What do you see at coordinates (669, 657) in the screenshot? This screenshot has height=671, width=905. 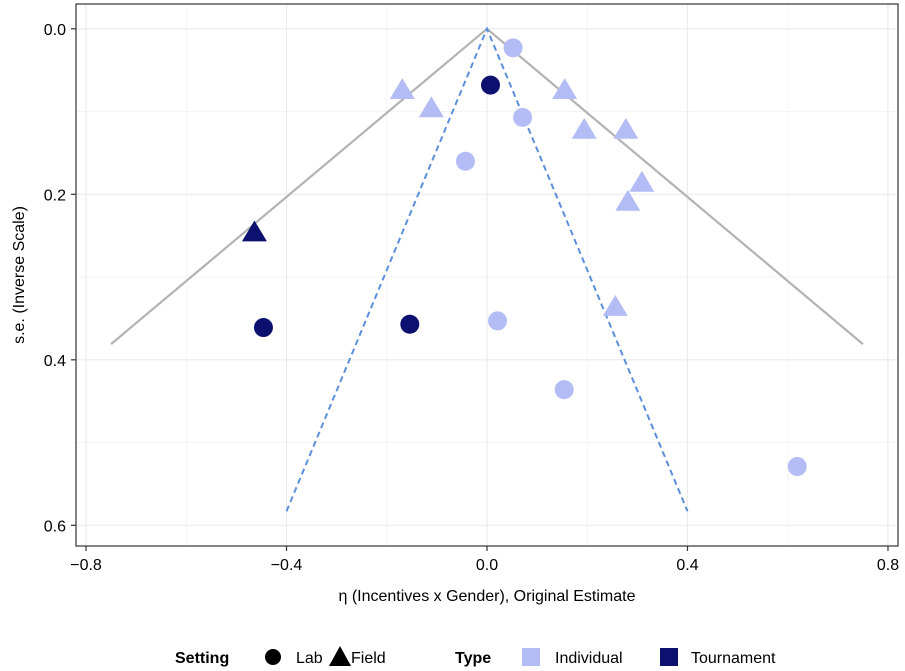 I see `legend-tournament-swatch` at bounding box center [669, 657].